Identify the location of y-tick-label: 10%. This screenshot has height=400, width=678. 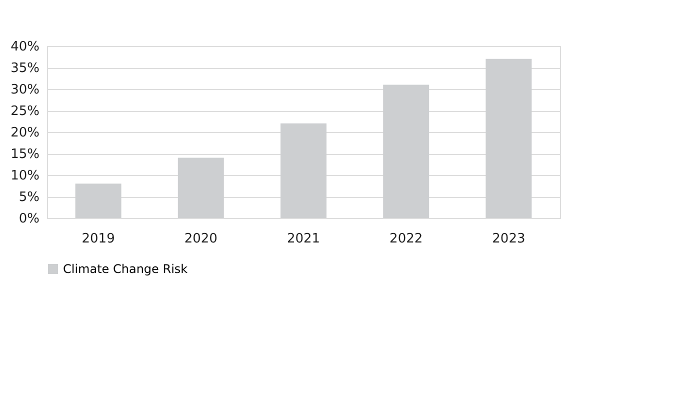
(25, 176).